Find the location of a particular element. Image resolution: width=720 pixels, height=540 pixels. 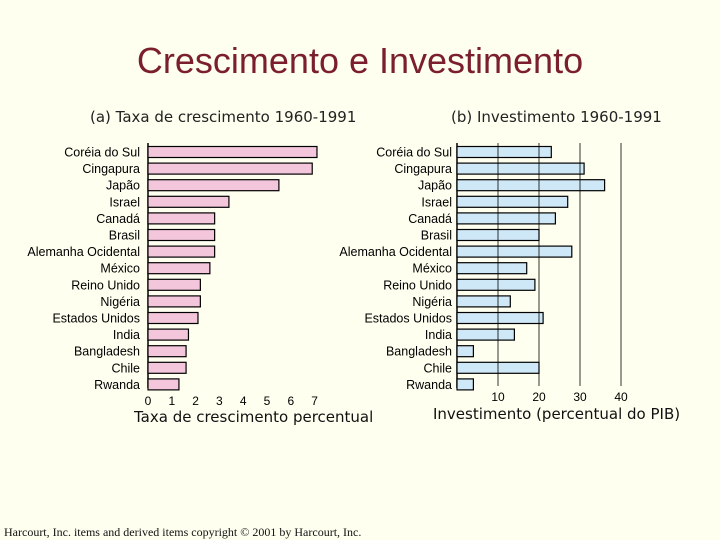

chart-a-tick-label: 2 is located at coordinates (195, 401).